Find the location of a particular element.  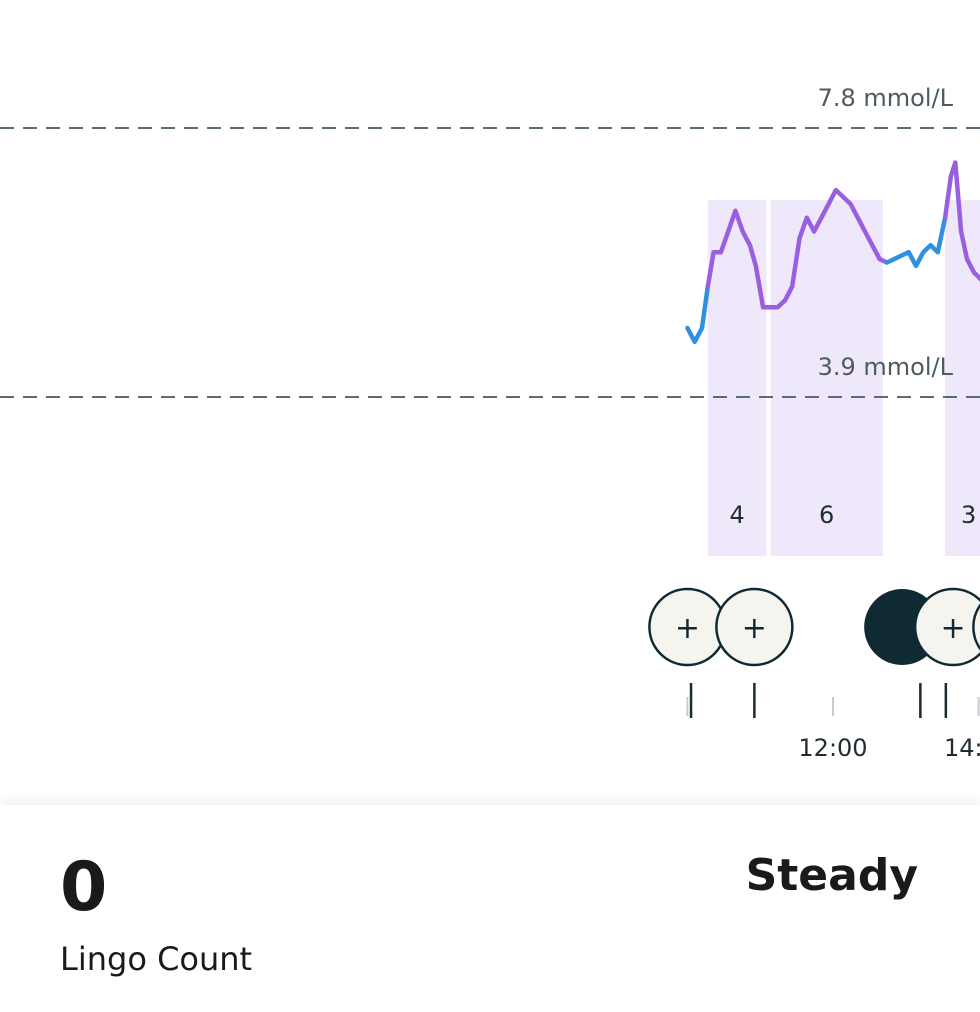

x-tick-label-3: 14:00 is located at coordinates (962, 748).